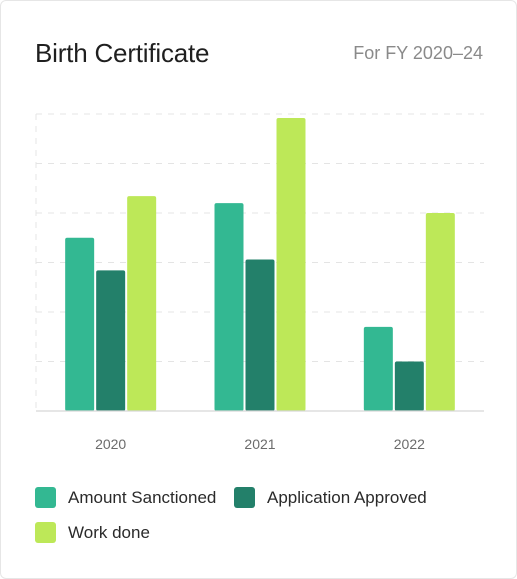  Describe the element at coordinates (244, 497) in the screenshot. I see `legend-swatch-application-approved` at that location.